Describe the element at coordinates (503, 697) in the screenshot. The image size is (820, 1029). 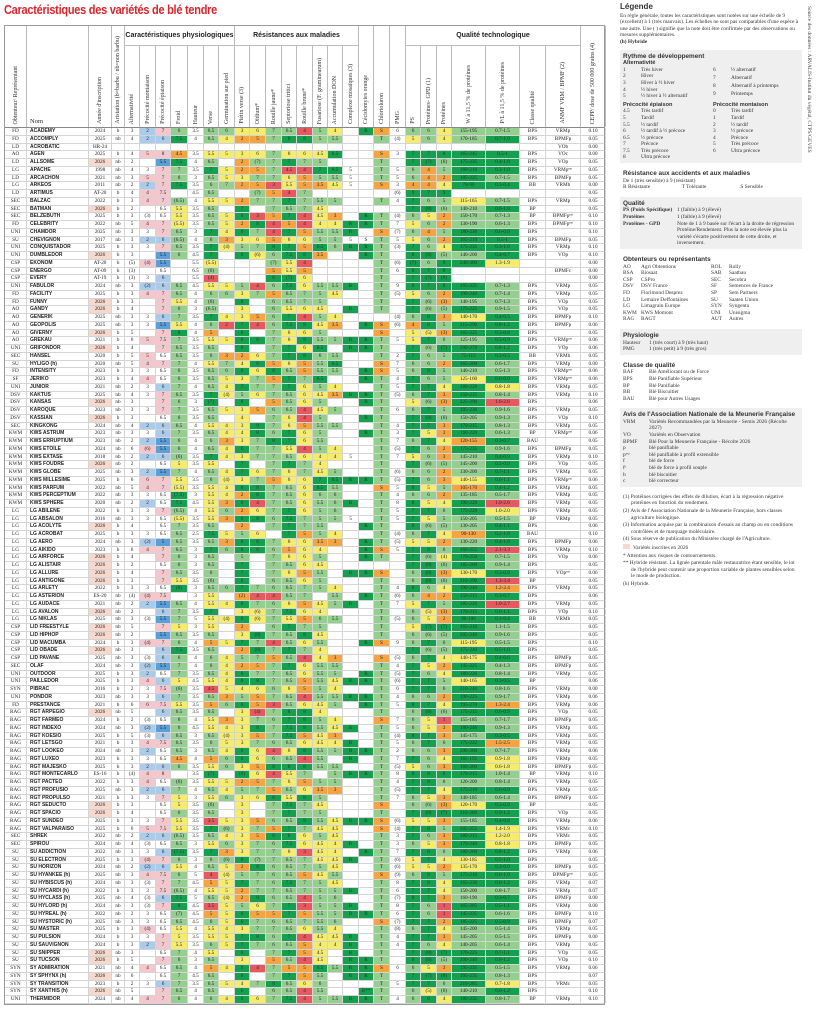
I see `cell-value: 0.9-1.7` at that location.